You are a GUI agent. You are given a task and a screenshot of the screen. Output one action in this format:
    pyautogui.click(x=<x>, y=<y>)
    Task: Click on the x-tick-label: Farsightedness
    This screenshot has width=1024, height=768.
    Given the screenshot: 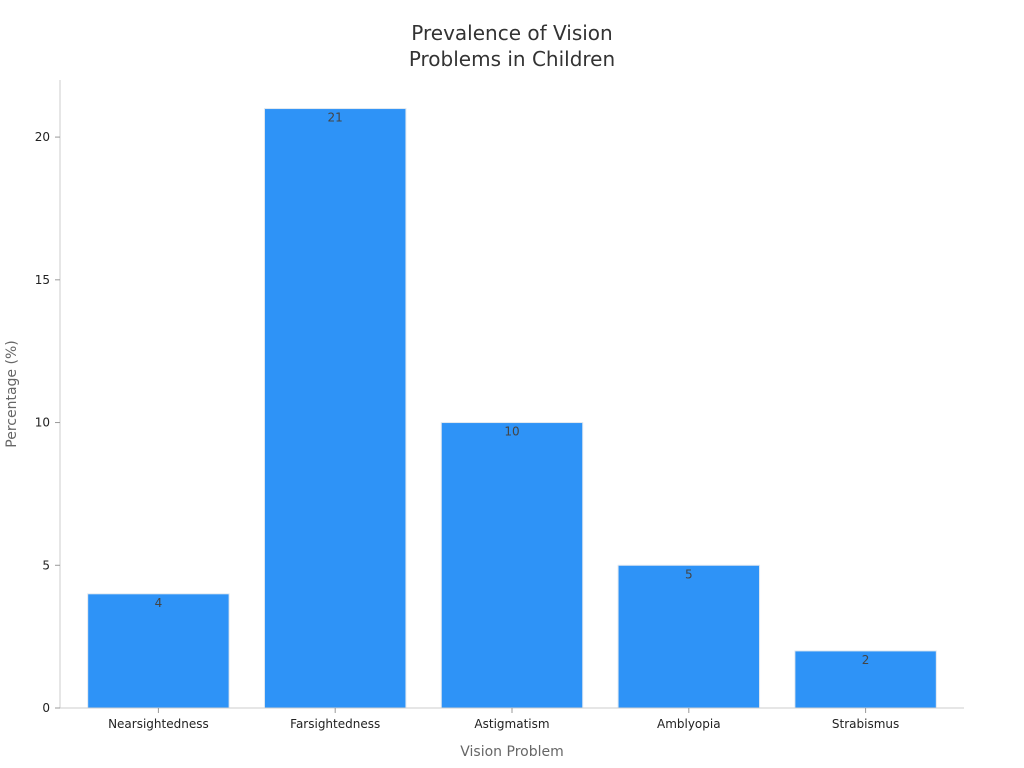 What is the action you would take?
    pyautogui.click(x=335, y=724)
    